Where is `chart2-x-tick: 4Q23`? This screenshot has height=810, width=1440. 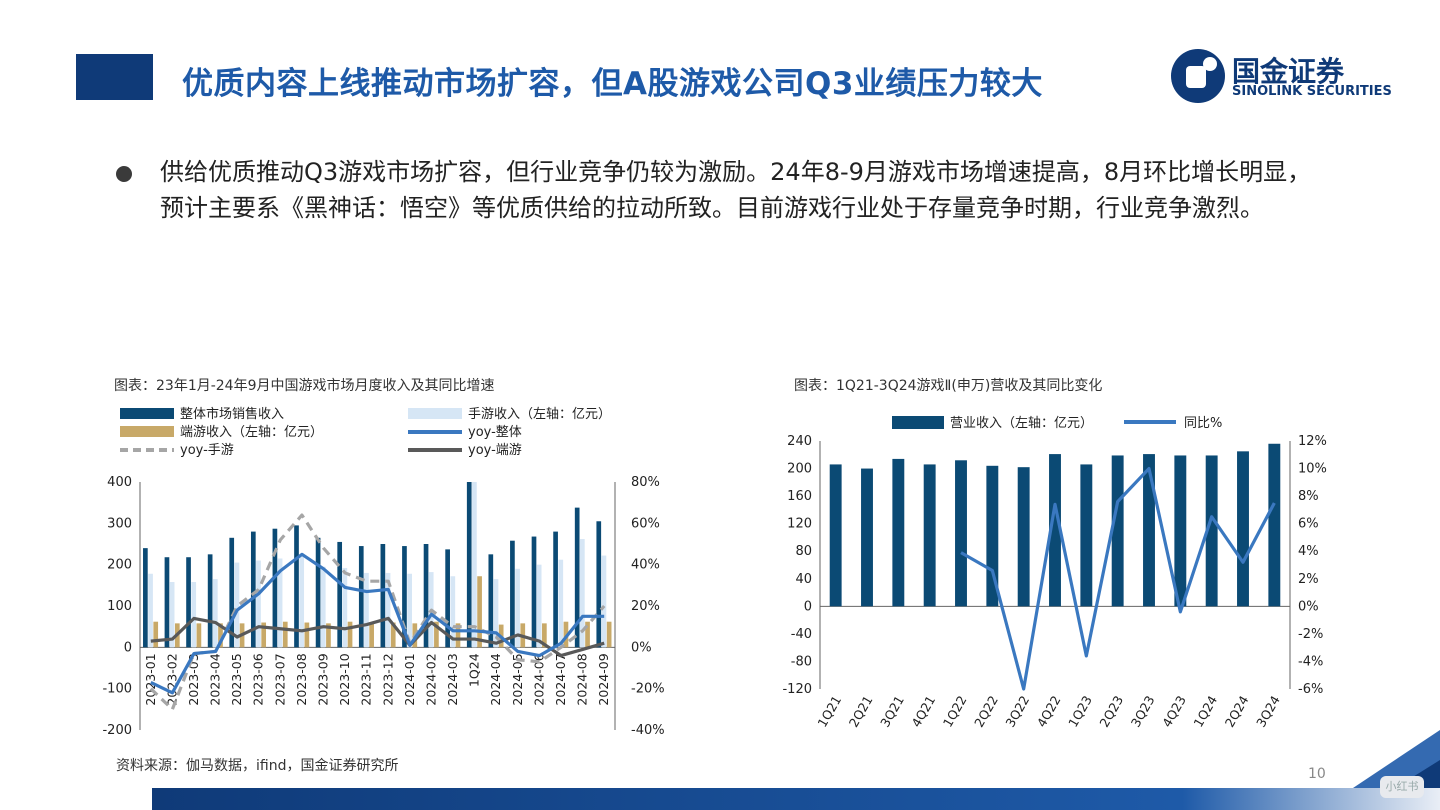 chart2-x-tick: 4Q23 is located at coordinates (1174, 711).